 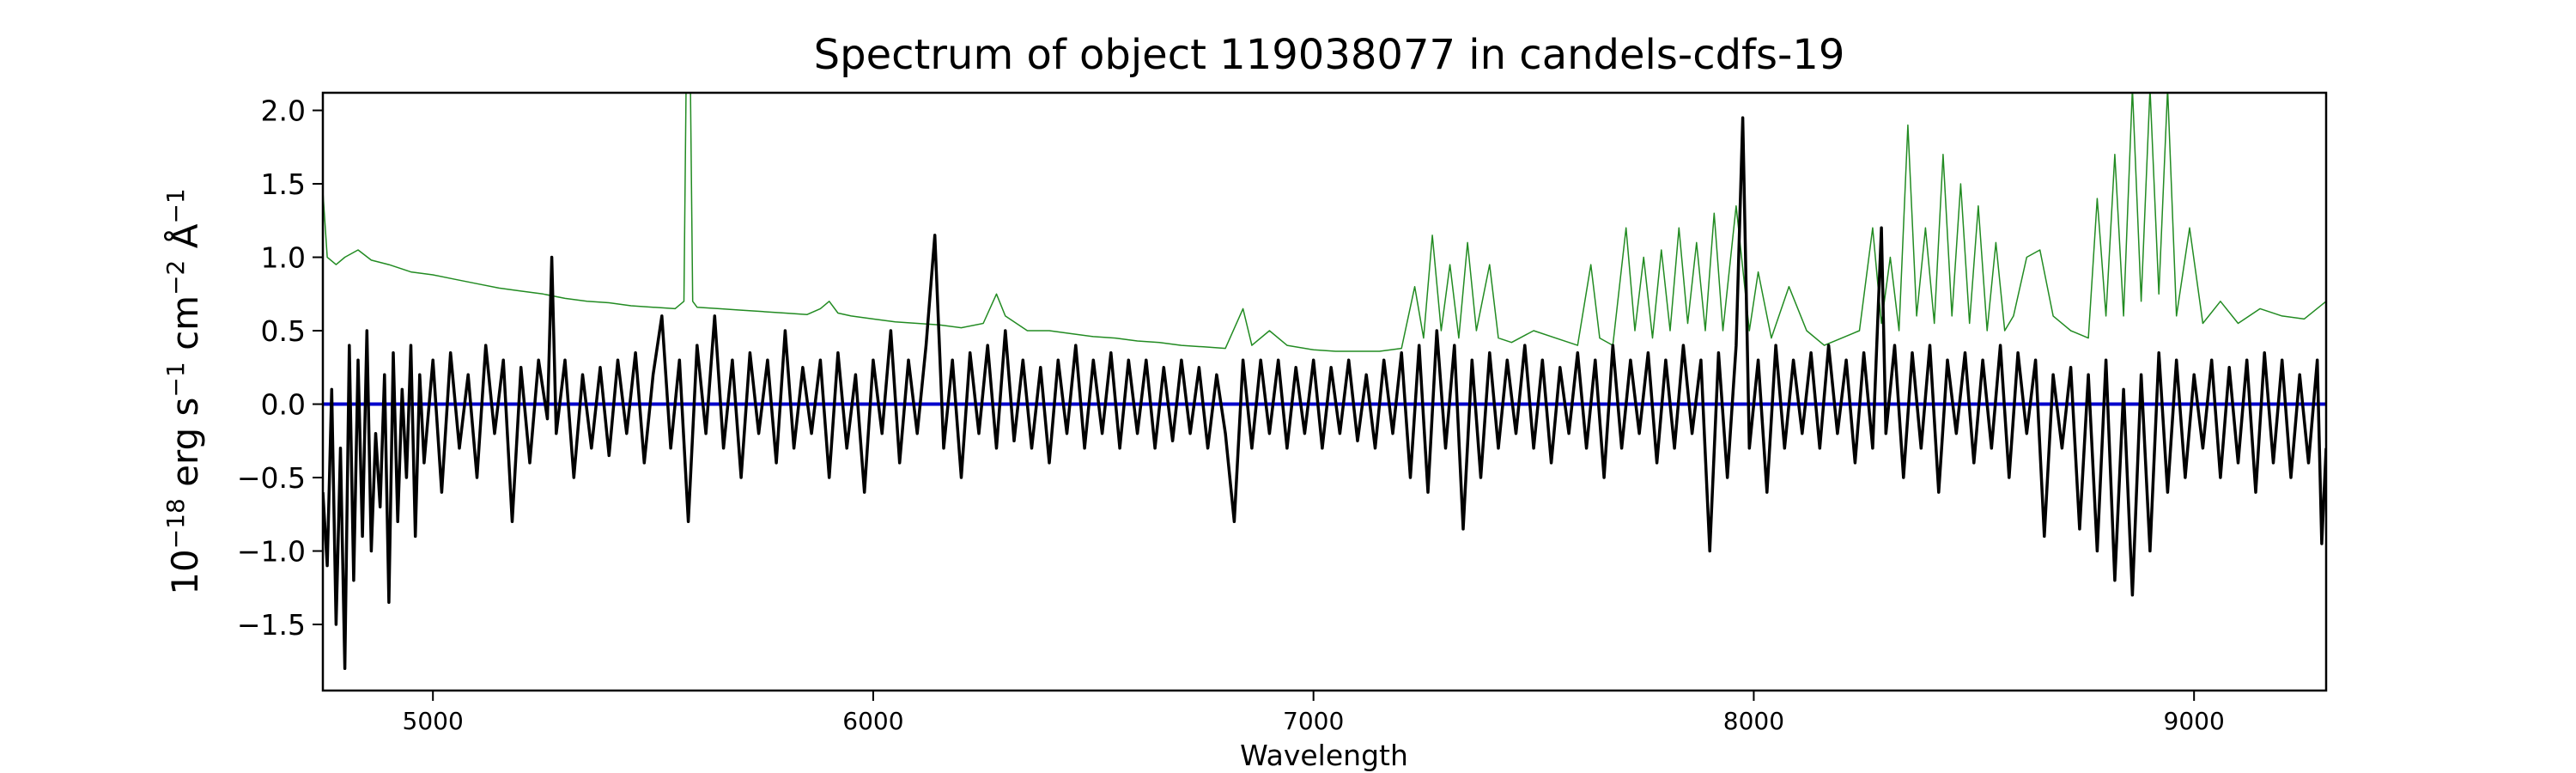 What do you see at coordinates (283, 111) in the screenshot?
I see `y-tick-label: 2.0` at bounding box center [283, 111].